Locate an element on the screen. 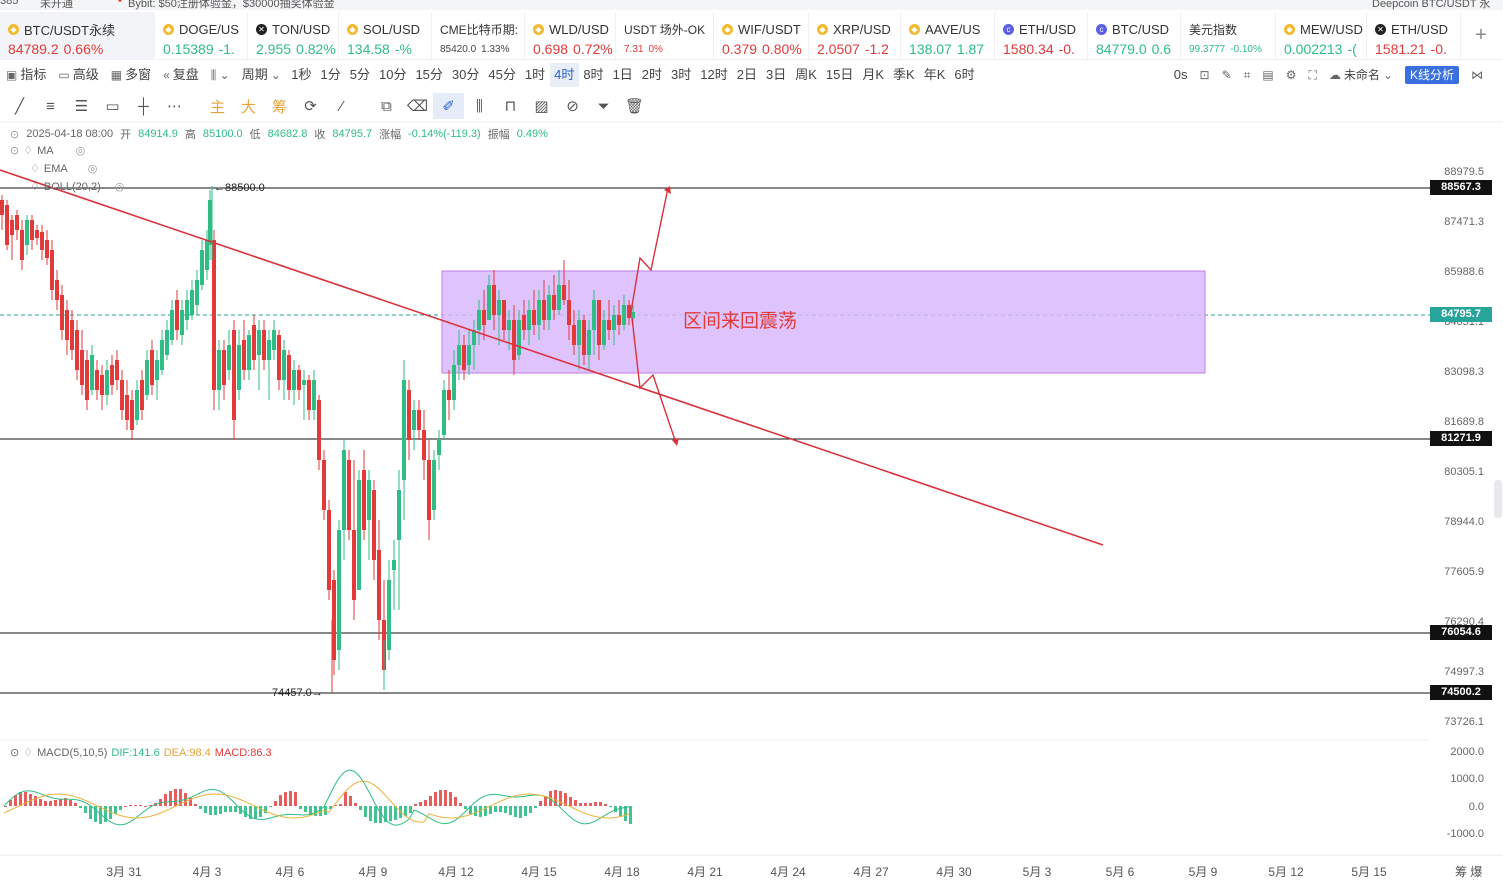 This screenshot has height=890, width=1503. line-tool-icon: ╱ is located at coordinates (19, 106).